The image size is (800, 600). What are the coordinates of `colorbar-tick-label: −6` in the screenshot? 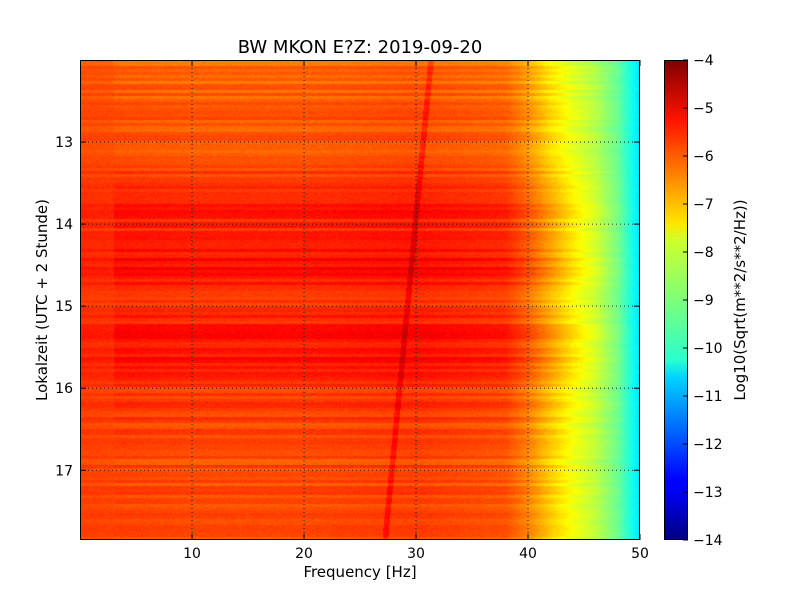 It's located at (703, 157).